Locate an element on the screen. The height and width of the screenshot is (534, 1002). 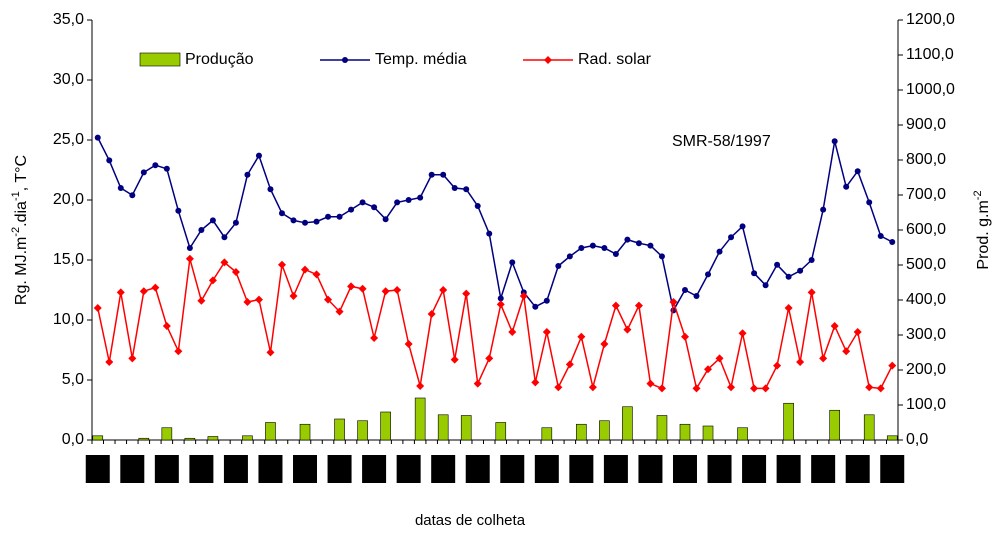
y2-axis-label: Prod. g.m-2 is located at coordinates (982, 229).